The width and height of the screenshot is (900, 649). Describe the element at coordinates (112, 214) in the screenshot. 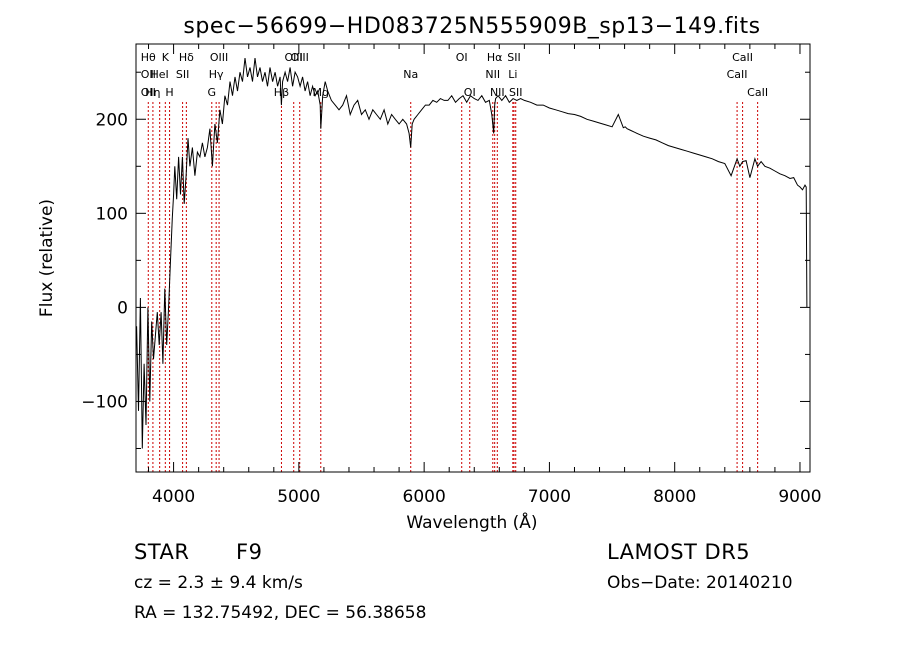

I see `y-tick-label: 100` at that location.